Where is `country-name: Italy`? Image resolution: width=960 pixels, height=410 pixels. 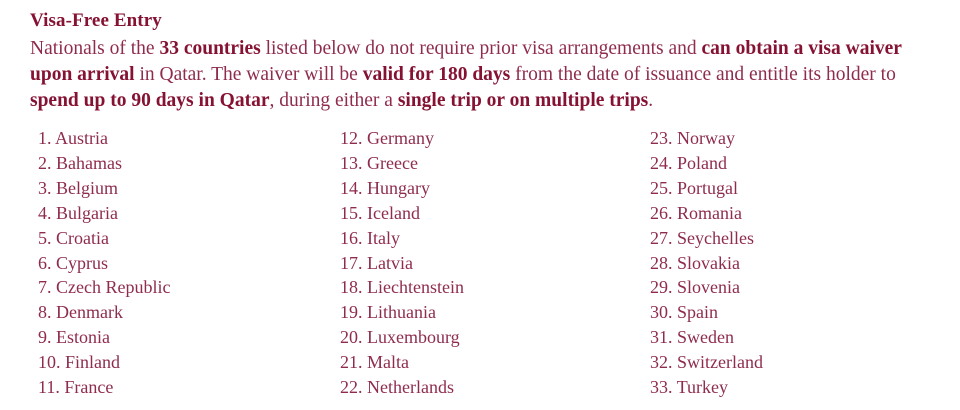 country-name: Italy is located at coordinates (383, 237).